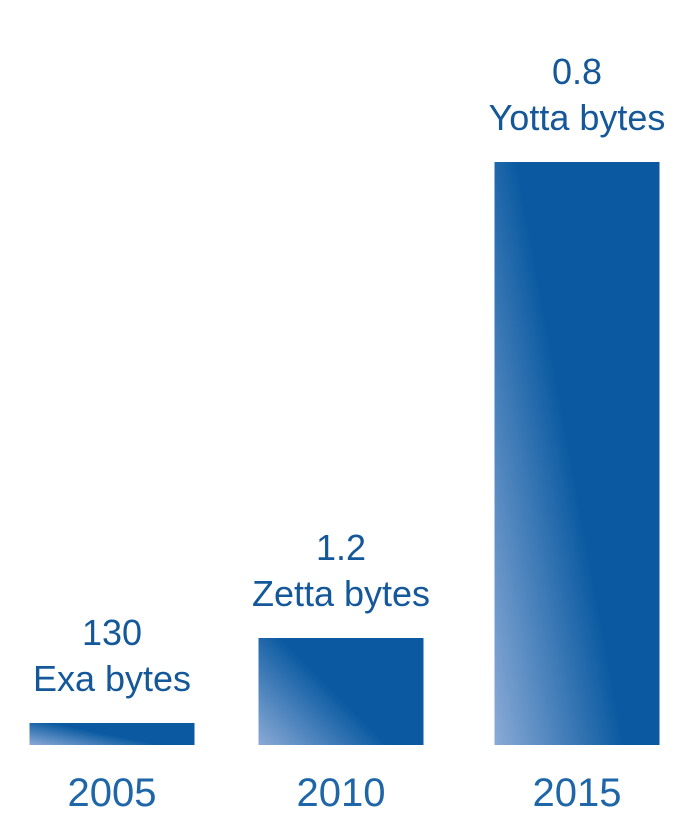 Image resolution: width=681 pixels, height=815 pixels. What do you see at coordinates (577, 71) in the screenshot?
I see `data-label-2015-line1: 0.8` at bounding box center [577, 71].